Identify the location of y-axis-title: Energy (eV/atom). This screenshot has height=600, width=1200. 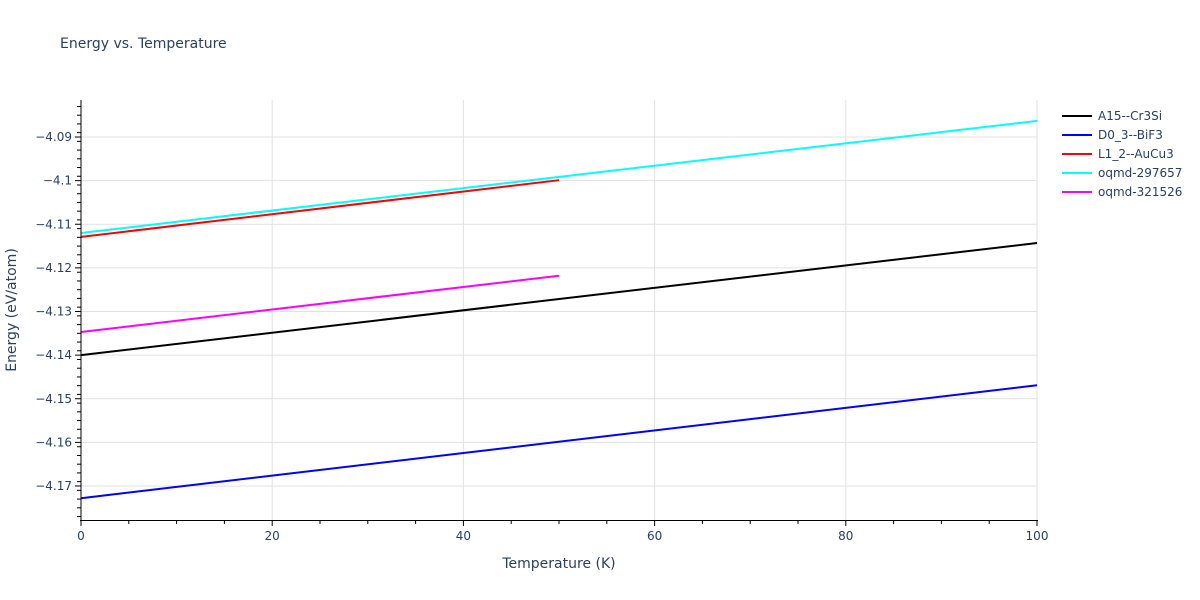
(12, 310).